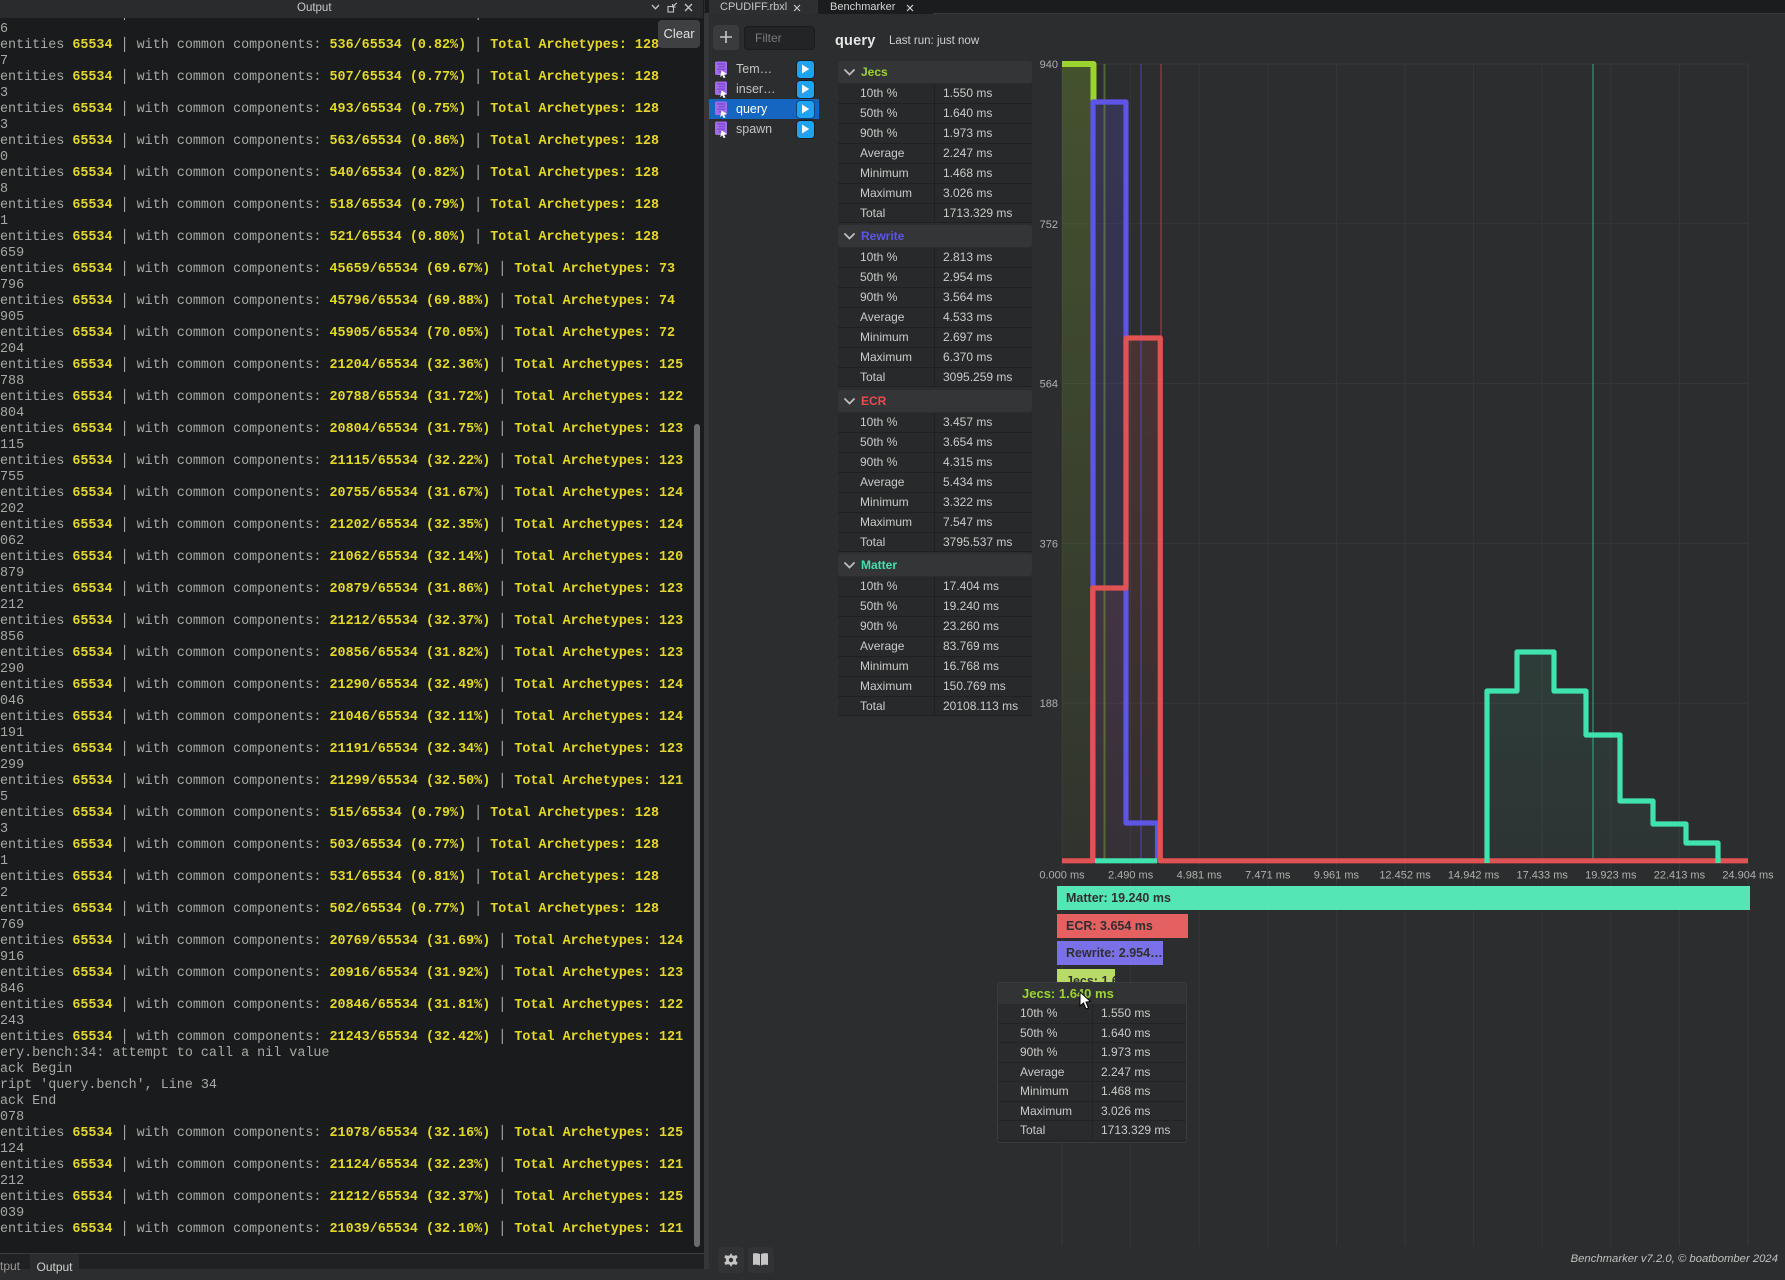  I want to click on svg-text: 4.981 ms, so click(1200, 876).